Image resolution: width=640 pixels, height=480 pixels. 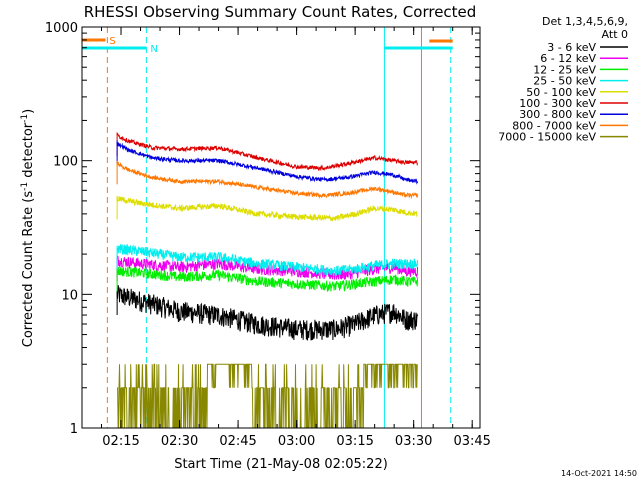 I want to click on y-axis-label: Corrected Count Rate (s-1 detector-1), so click(x=28, y=228).